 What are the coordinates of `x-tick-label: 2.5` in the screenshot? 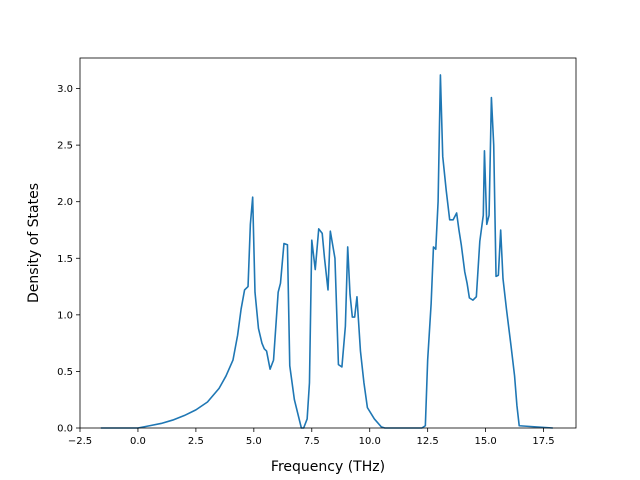 It's located at (196, 441).